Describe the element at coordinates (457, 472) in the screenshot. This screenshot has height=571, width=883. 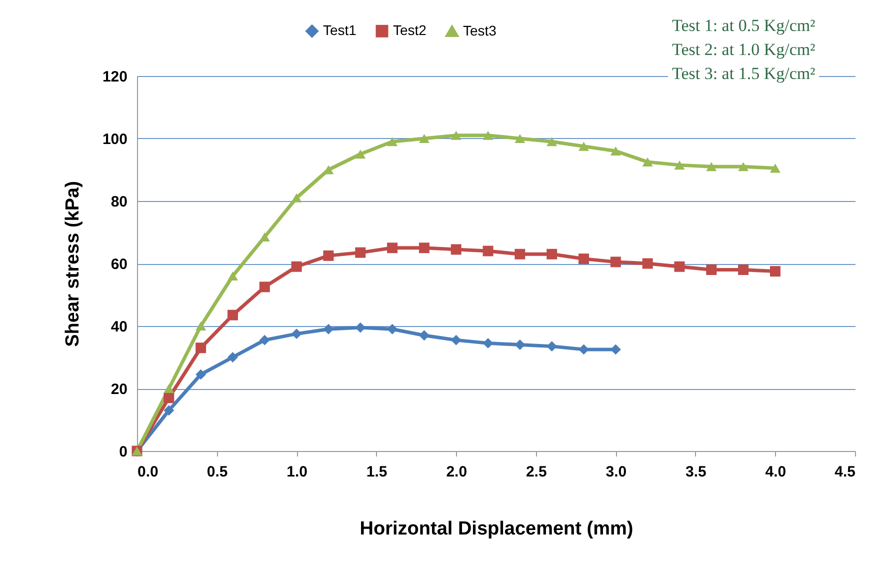
I see `x-tick-label: 2.0` at that location.